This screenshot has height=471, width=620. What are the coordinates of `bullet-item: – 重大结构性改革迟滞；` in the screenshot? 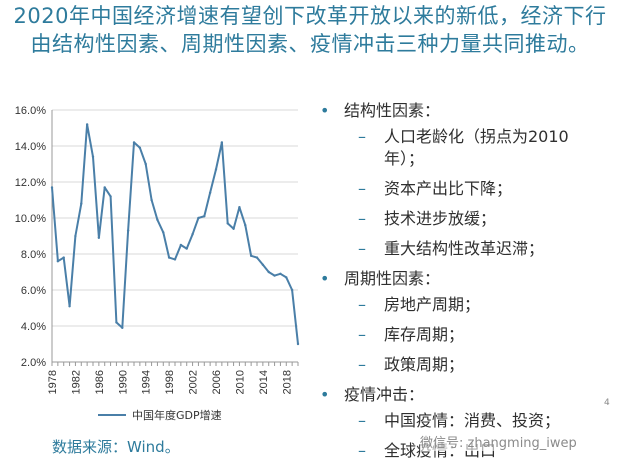 It's located at (482, 249).